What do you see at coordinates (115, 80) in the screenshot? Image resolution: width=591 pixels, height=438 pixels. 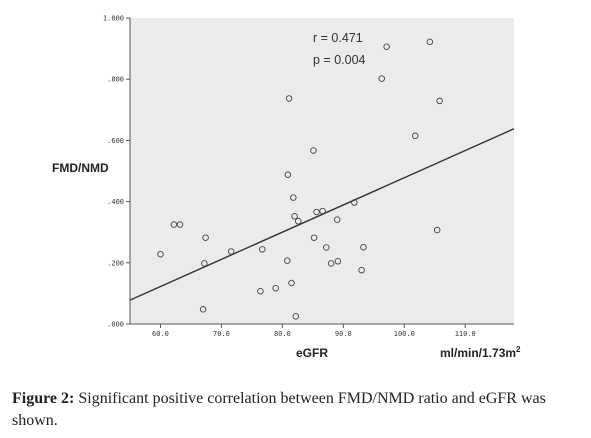 I see `y-tick-label: .800` at bounding box center [115, 80].